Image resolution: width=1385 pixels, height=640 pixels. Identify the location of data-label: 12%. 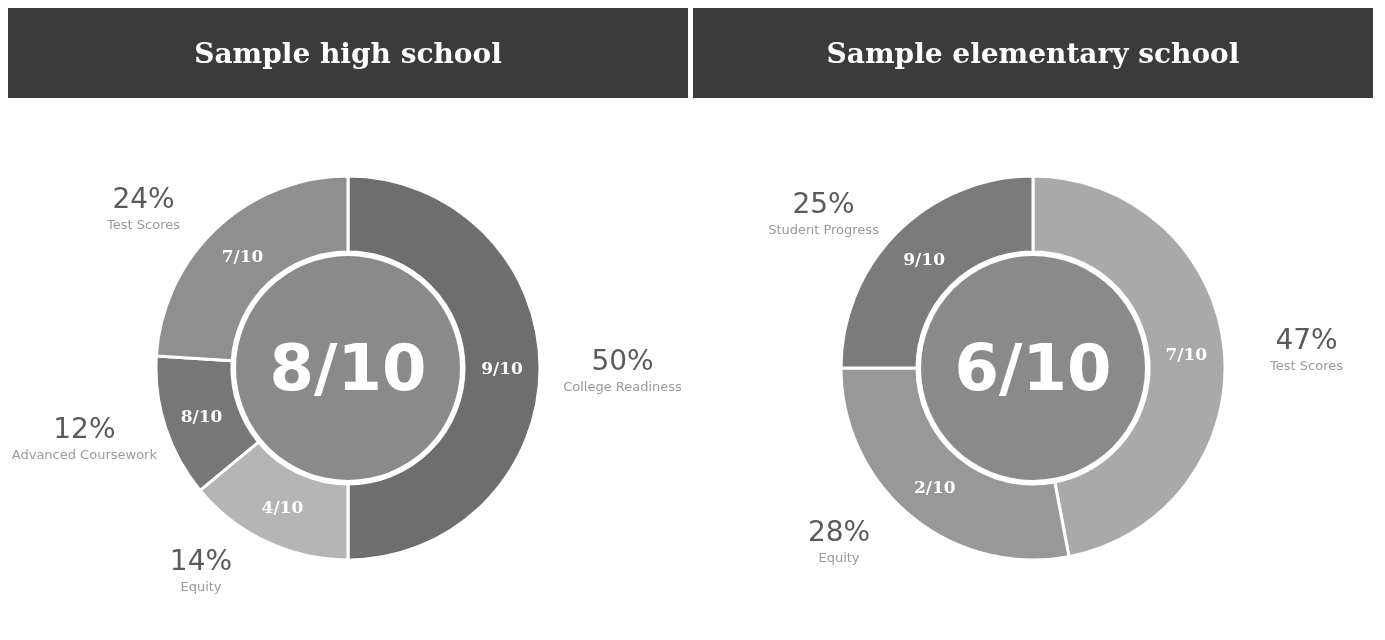
(84, 429).